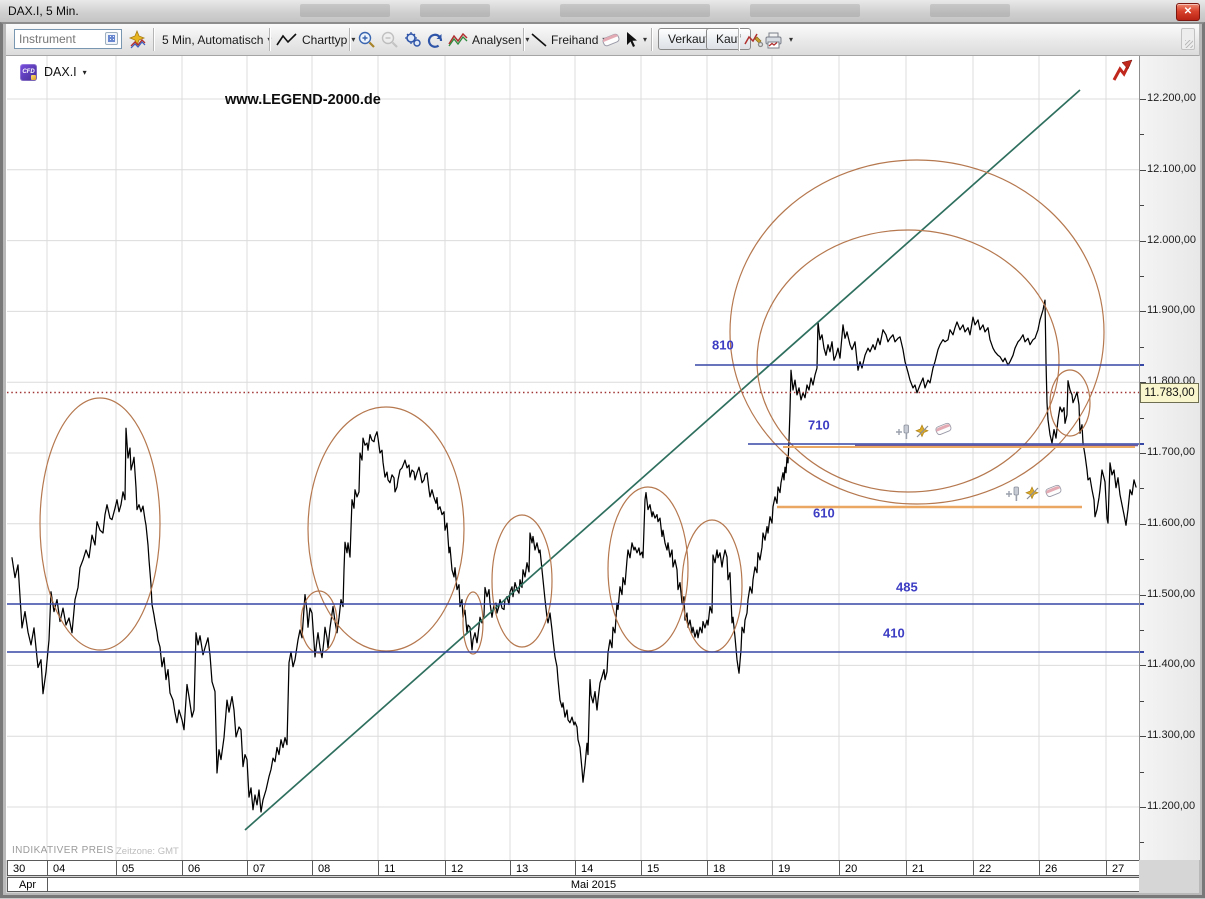 This screenshot has width=1205, height=899. Describe the element at coordinates (367, 39) in the screenshot. I see `zoom-in-button` at that location.